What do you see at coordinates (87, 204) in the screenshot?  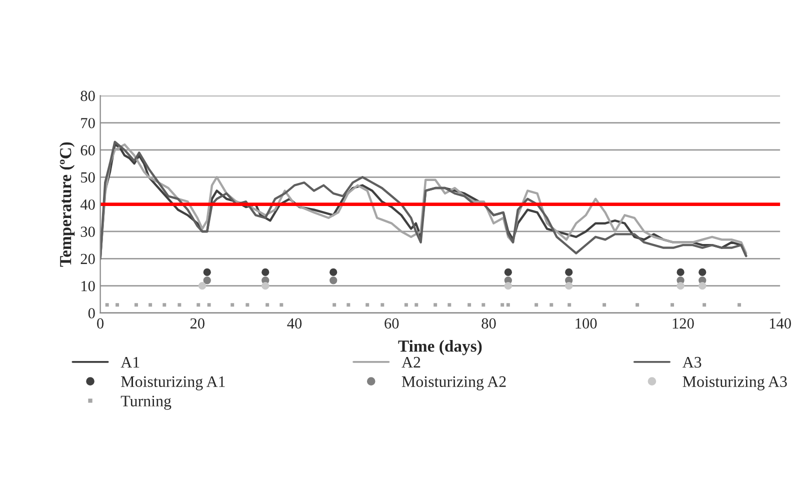 I see `y-tick-label: 40` at bounding box center [87, 204].